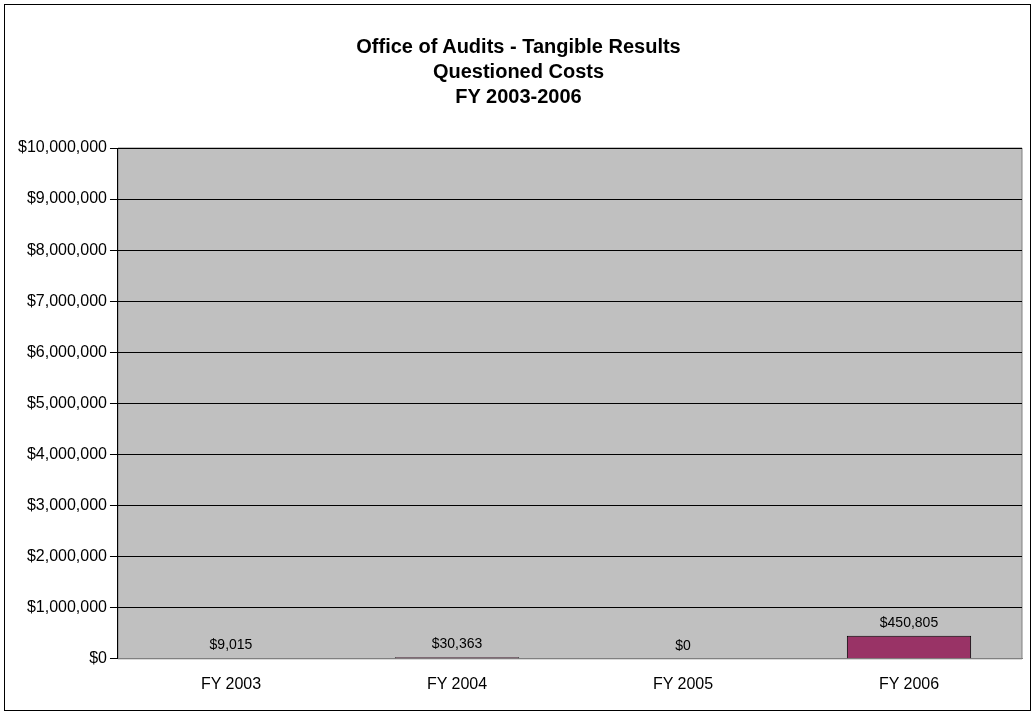 Image resolution: width=1035 pixels, height=715 pixels. What do you see at coordinates (67, 607) in the screenshot?
I see `y-tick-label: $1,000,000` at bounding box center [67, 607].